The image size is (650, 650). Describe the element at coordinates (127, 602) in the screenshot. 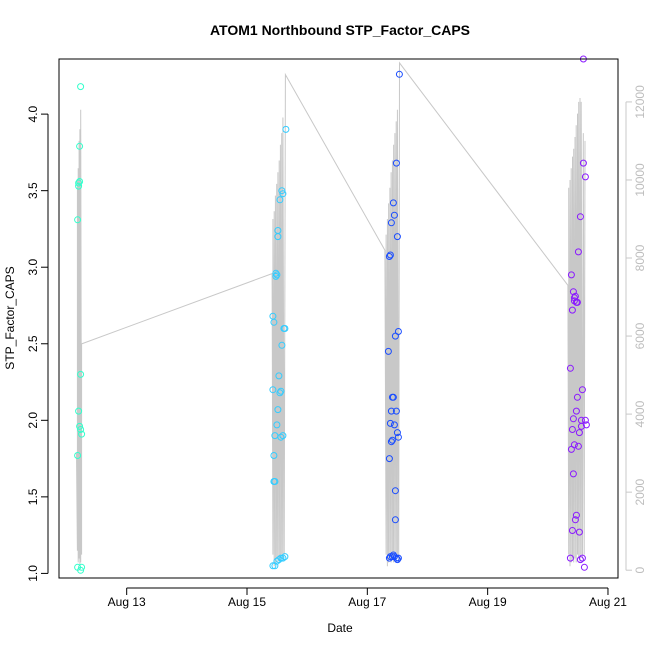

I see `x-tick-label: Aug 13` at that location.